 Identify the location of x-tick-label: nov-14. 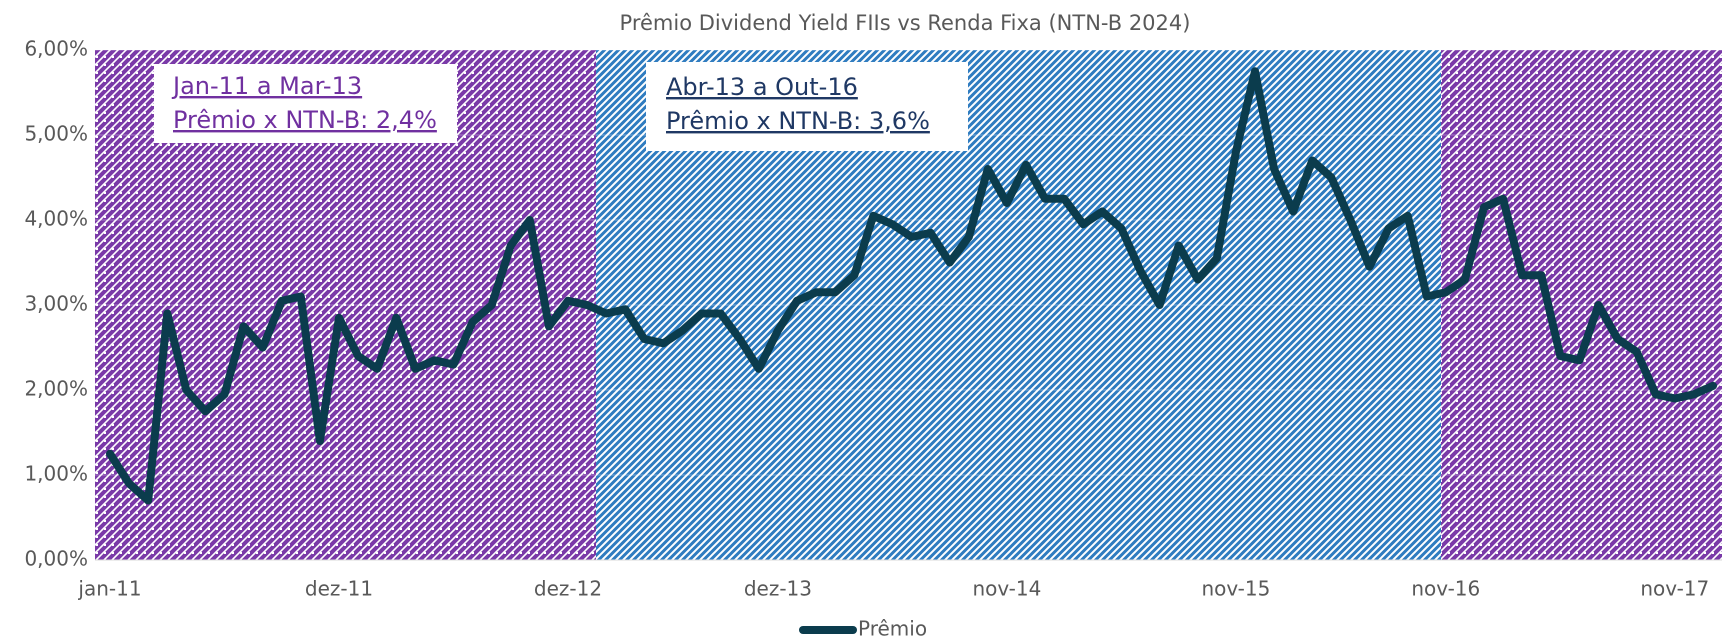
(1006, 589).